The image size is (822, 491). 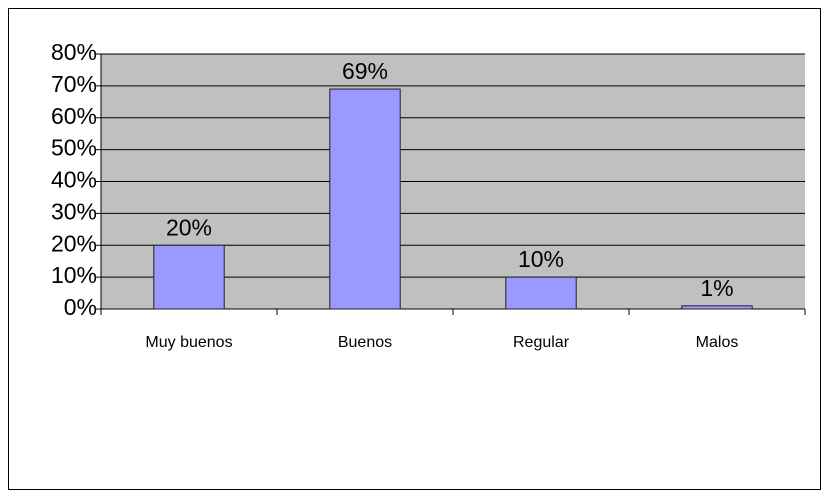 I want to click on value-label: 69%, so click(x=365, y=71).